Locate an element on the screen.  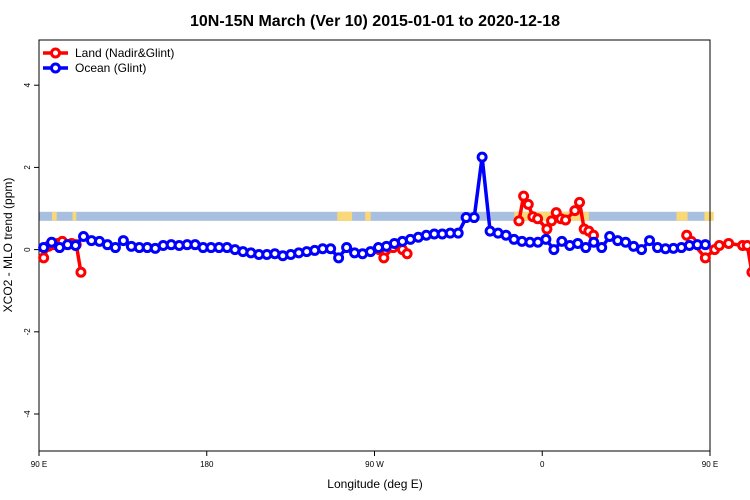
y-axis-label: XCO2 - MLO trend (ppm) is located at coordinates (8, 245).